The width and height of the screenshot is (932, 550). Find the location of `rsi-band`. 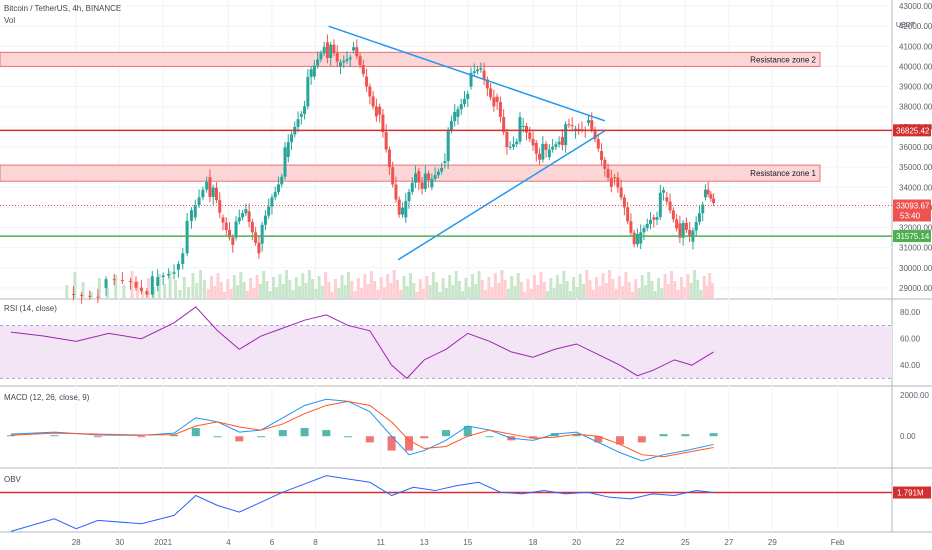

rsi-band is located at coordinates (446, 352).